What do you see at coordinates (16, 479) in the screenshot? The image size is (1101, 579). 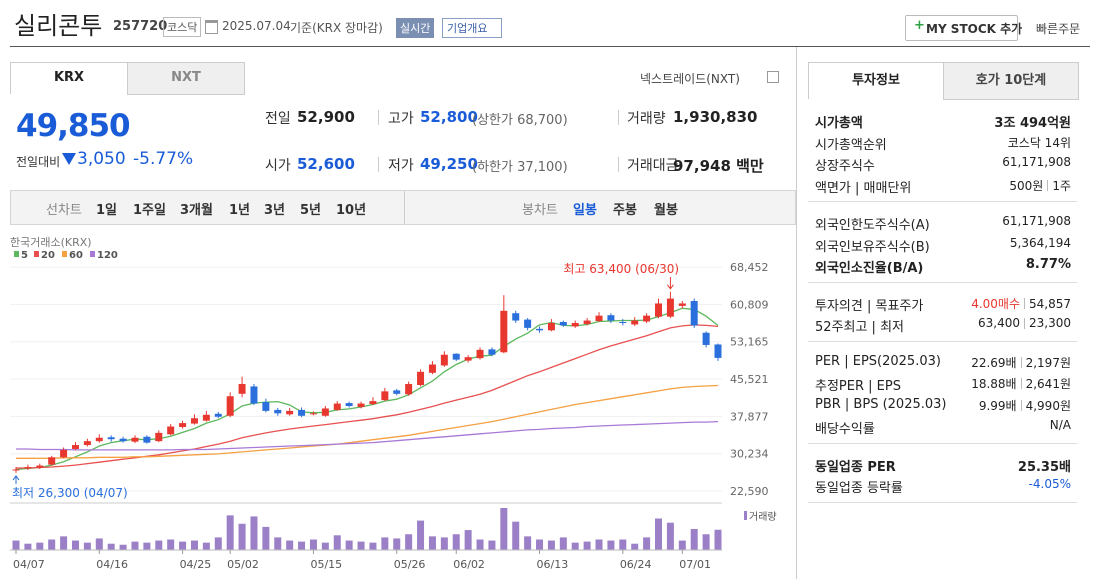 I see `low-arrow` at bounding box center [16, 479].